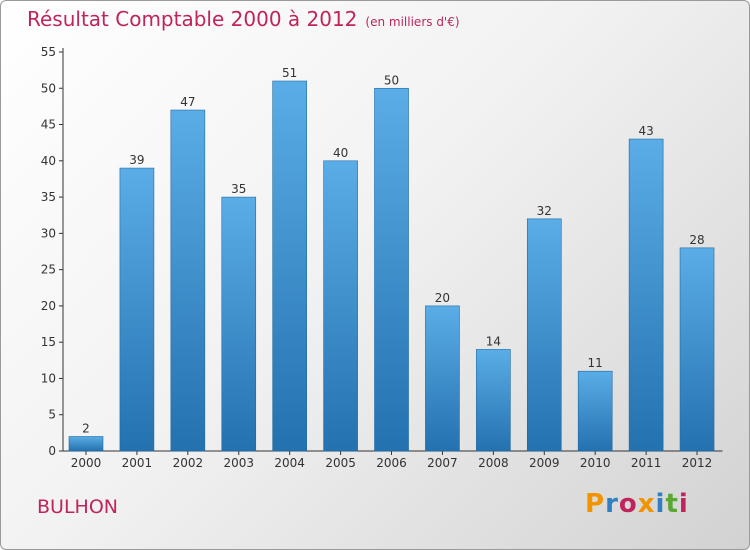 Image resolution: width=750 pixels, height=550 pixels. What do you see at coordinates (645, 131) in the screenshot?
I see `data-label-2011: 43` at bounding box center [645, 131].